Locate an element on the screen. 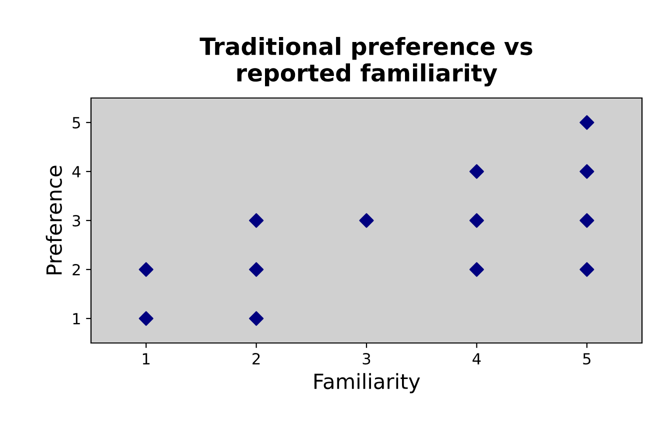  y-tick-label: 1 is located at coordinates (76, 318).